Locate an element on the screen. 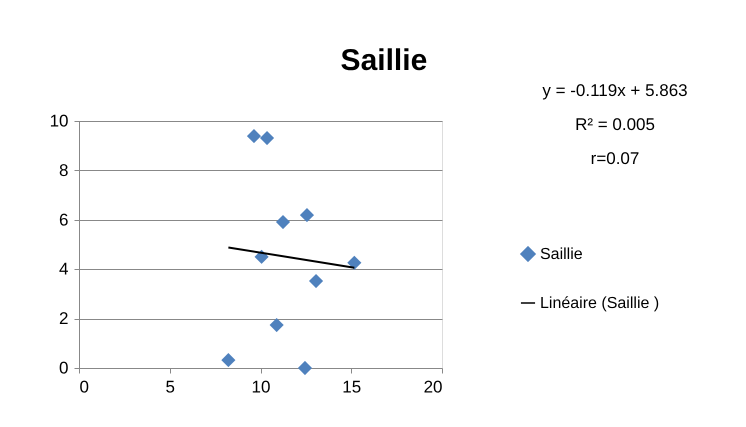  legend-label: Linéaire (Saillie ) is located at coordinates (600, 303).